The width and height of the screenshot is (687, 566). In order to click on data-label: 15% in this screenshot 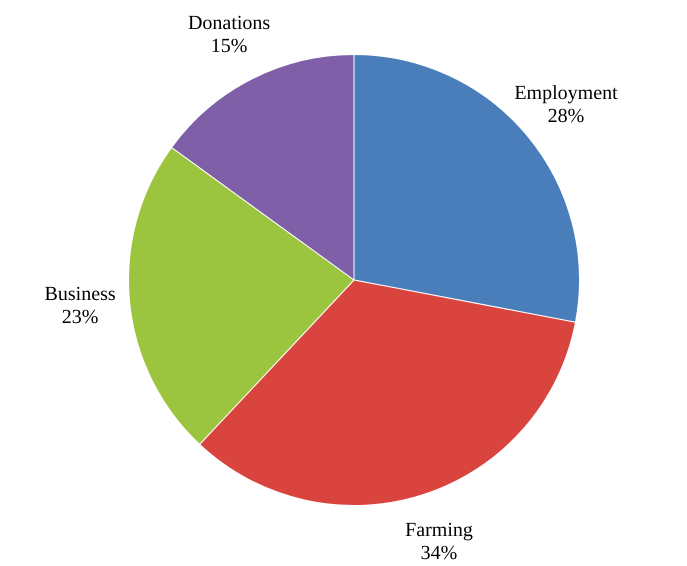, I will do `click(229, 46)`.